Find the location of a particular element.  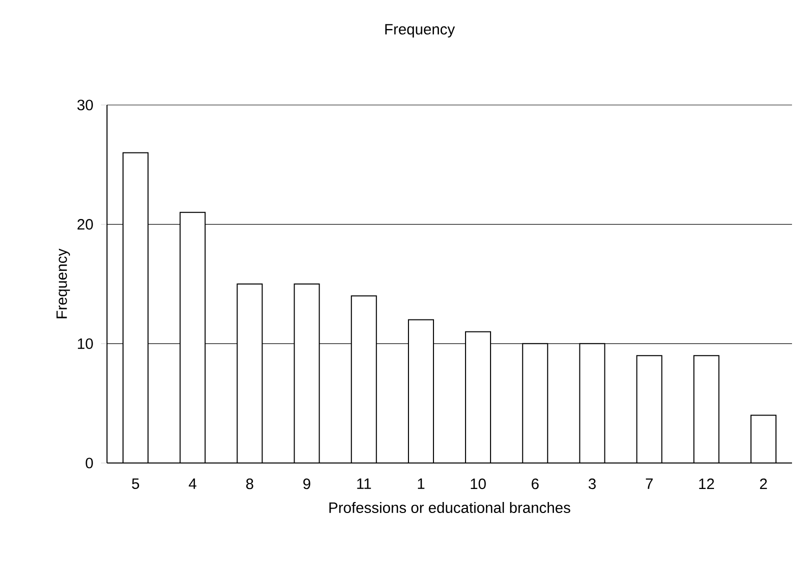

x-tick-label: 10 is located at coordinates (478, 484).